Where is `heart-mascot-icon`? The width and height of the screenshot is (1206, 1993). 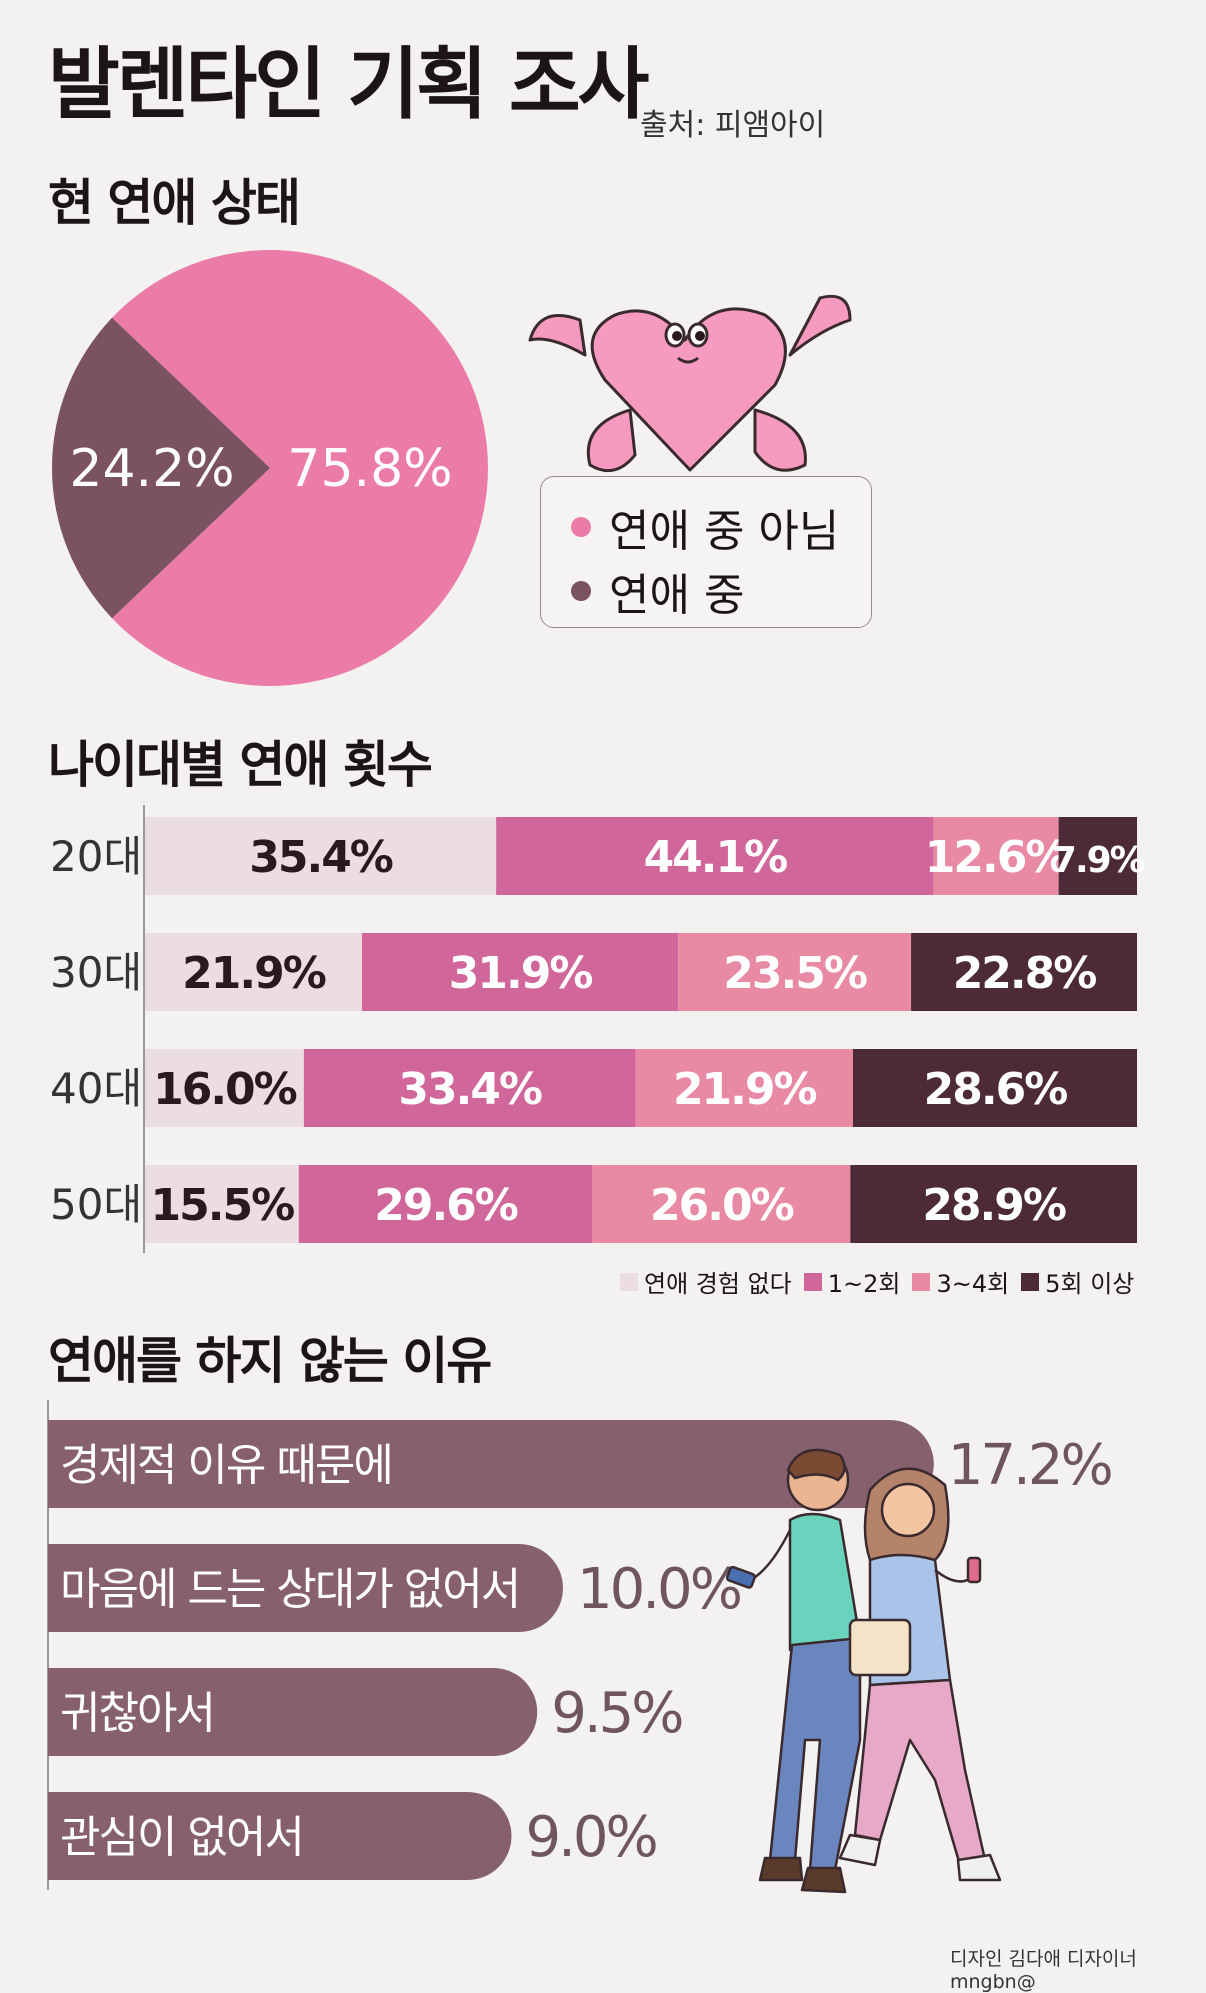
heart-mascot-icon is located at coordinates (690, 383).